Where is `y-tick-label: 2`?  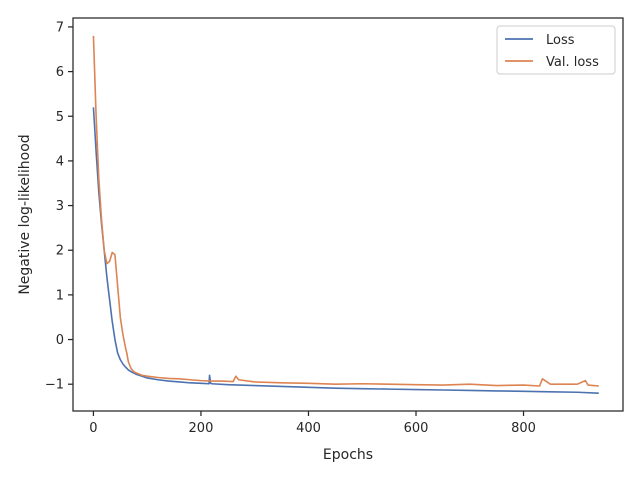 y-tick-label: 2 is located at coordinates (60, 251).